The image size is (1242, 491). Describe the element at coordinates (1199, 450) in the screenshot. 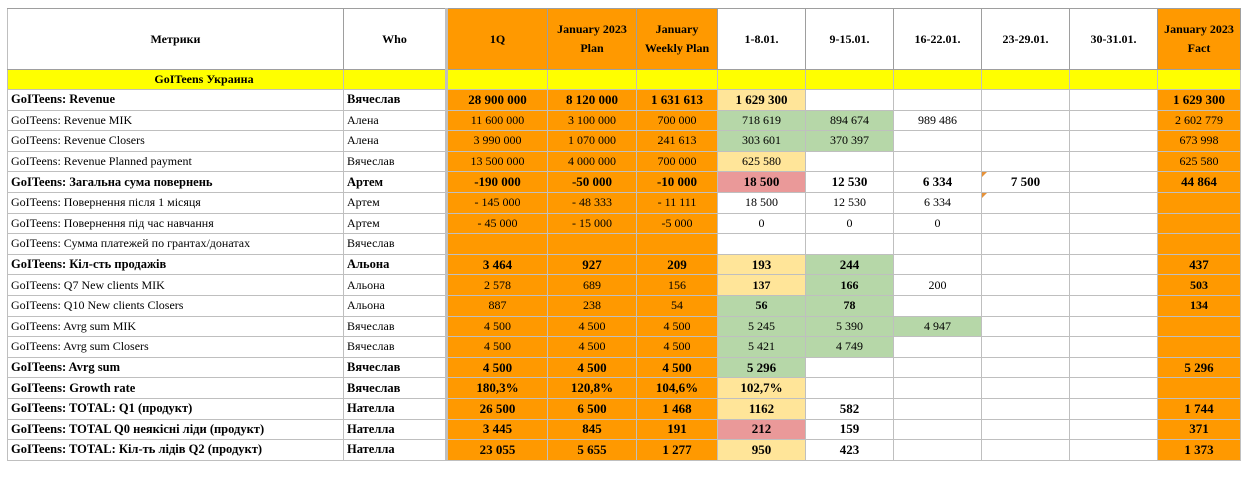

I see `value-cell: 1 373` at that location.